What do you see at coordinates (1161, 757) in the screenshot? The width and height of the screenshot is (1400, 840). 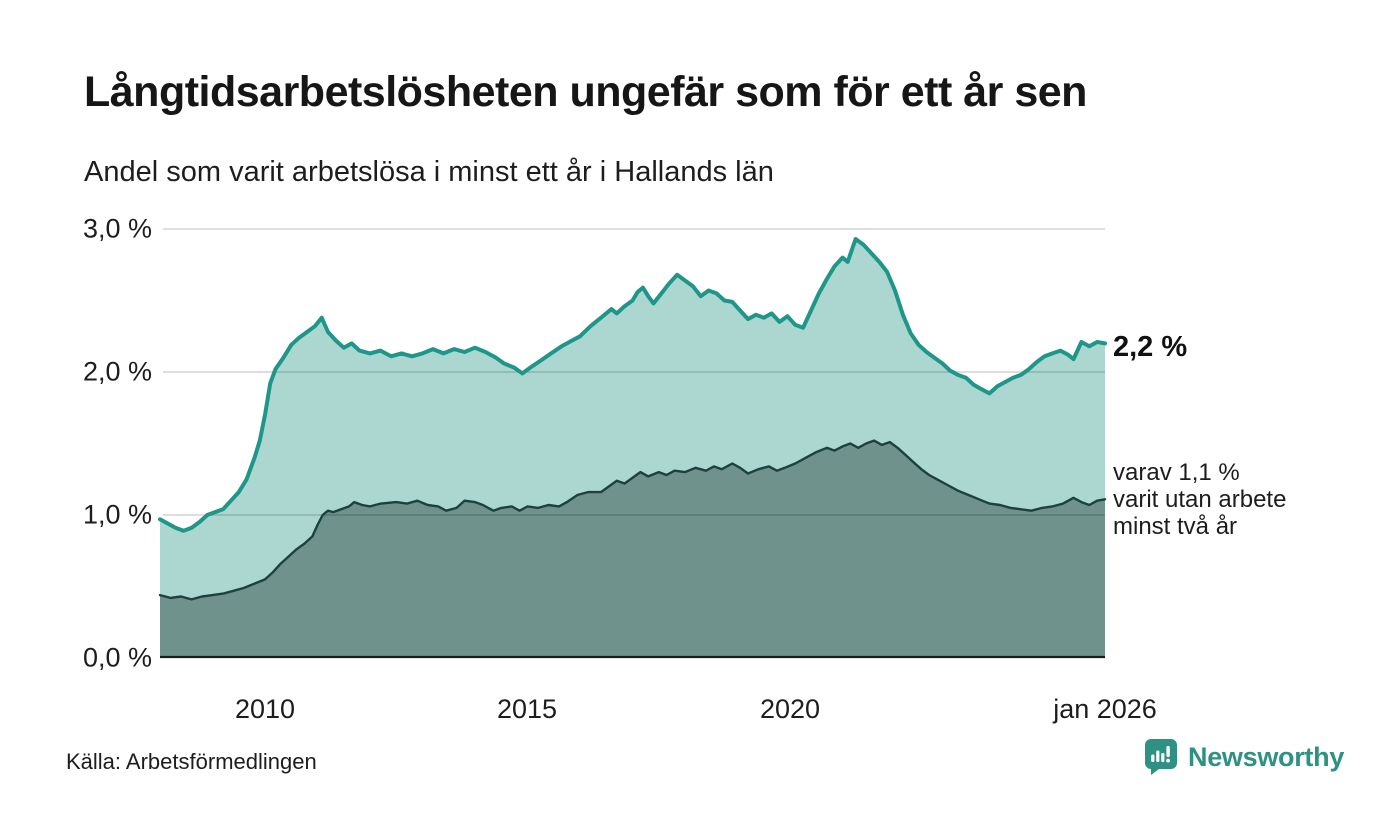 I see `newsworthy-speech-bubble-bar-chart-icon` at bounding box center [1161, 757].